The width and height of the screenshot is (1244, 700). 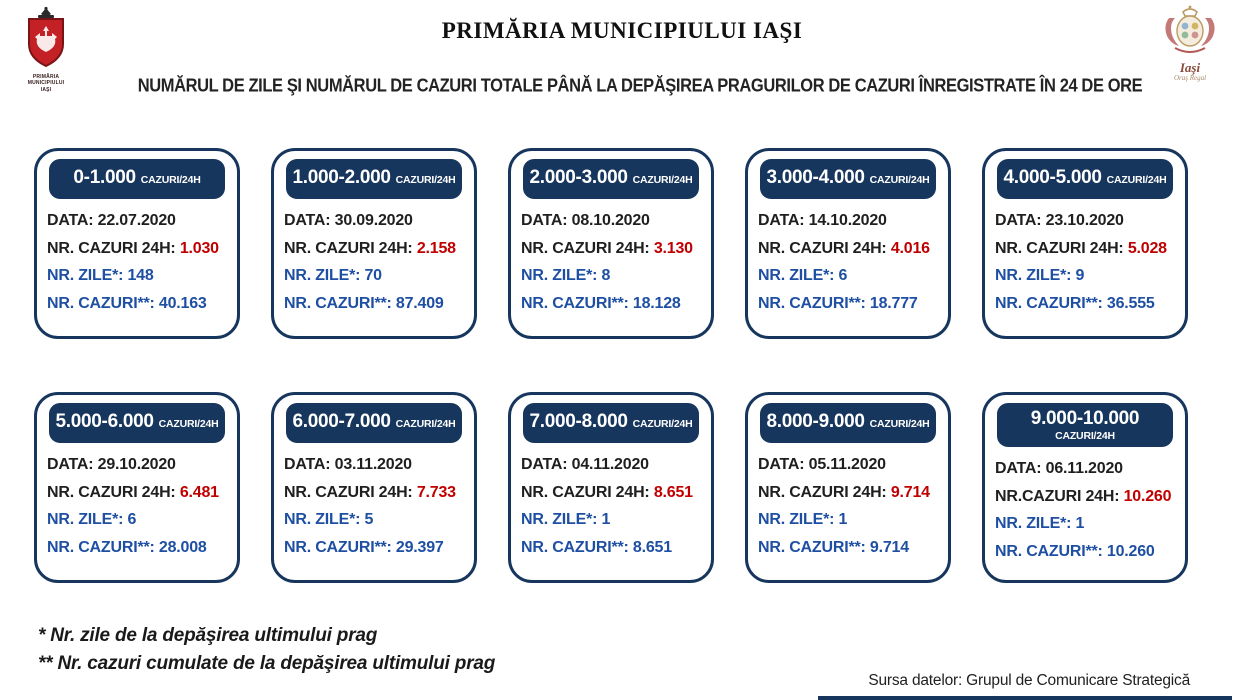 What do you see at coordinates (1052, 177) in the screenshot?
I see `threshold-range: 4.000-5.000` at bounding box center [1052, 177].